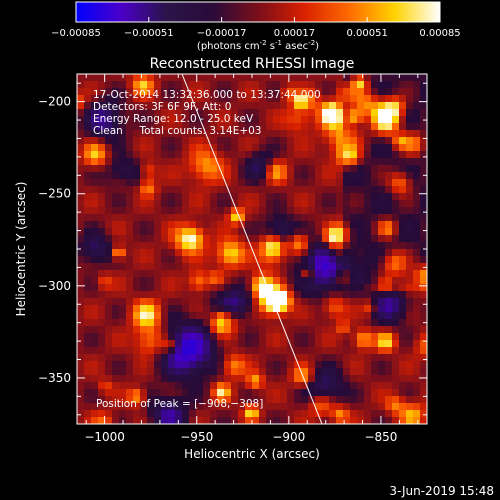 This screenshot has height=500, width=500. What do you see at coordinates (54, 378) in the screenshot?
I see `y-tick-label: −350` at bounding box center [54, 378].